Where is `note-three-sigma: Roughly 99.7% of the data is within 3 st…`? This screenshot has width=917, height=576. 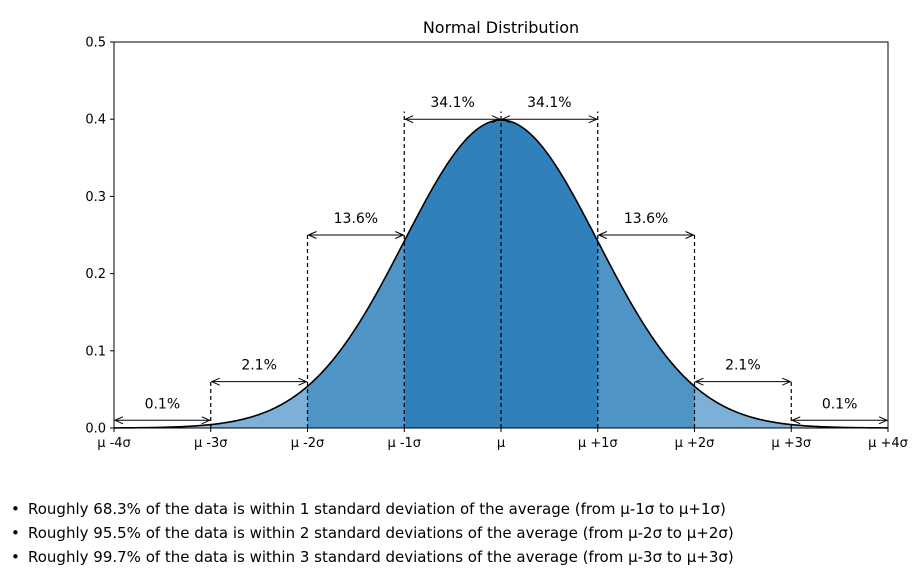
note-three-sigma: Roughly 99.7% of the data is within 3 st… is located at coordinates (371, 557).